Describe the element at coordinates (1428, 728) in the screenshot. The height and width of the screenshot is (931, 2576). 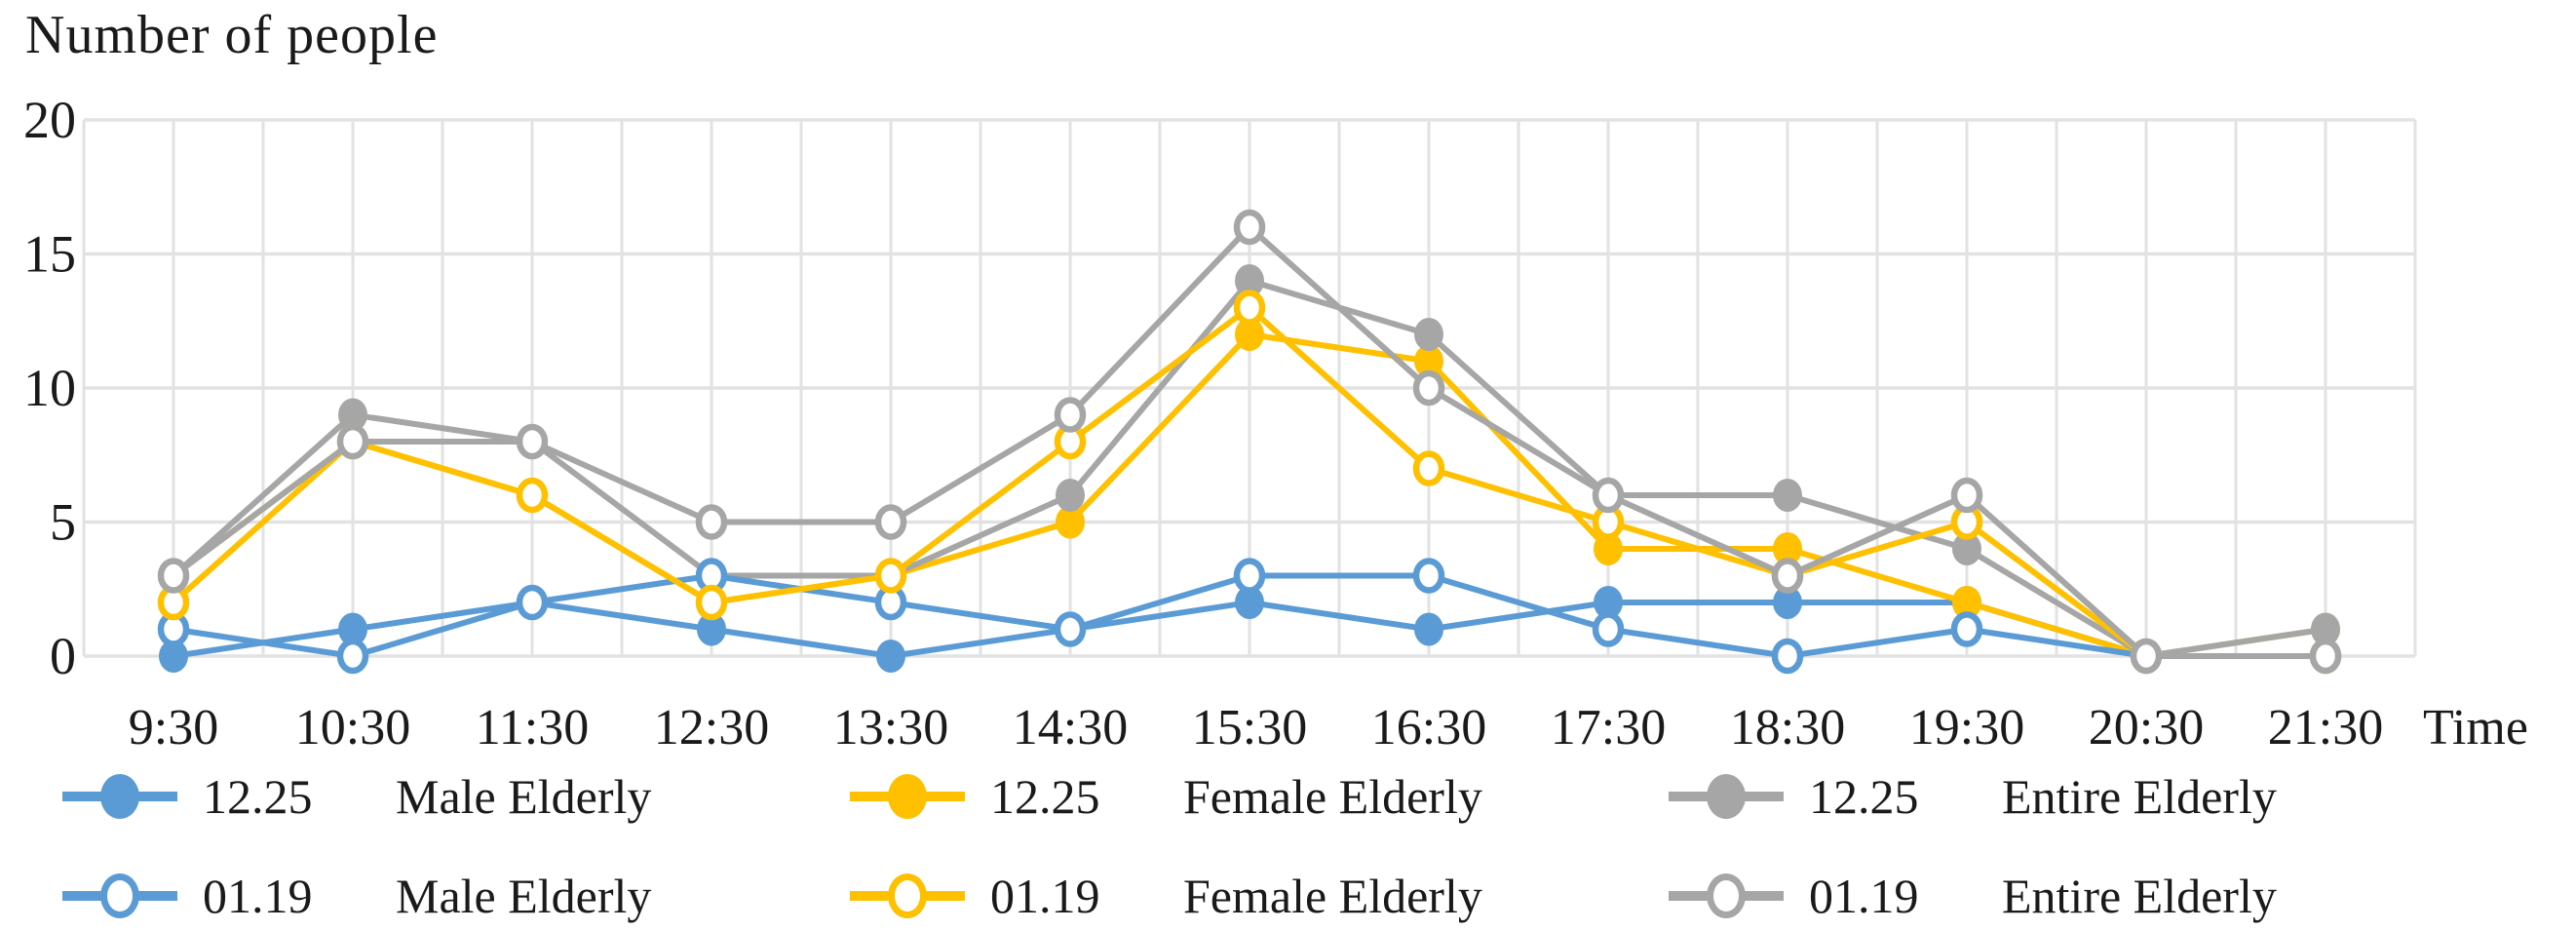
I see `x-tick-label: 16:30` at that location.